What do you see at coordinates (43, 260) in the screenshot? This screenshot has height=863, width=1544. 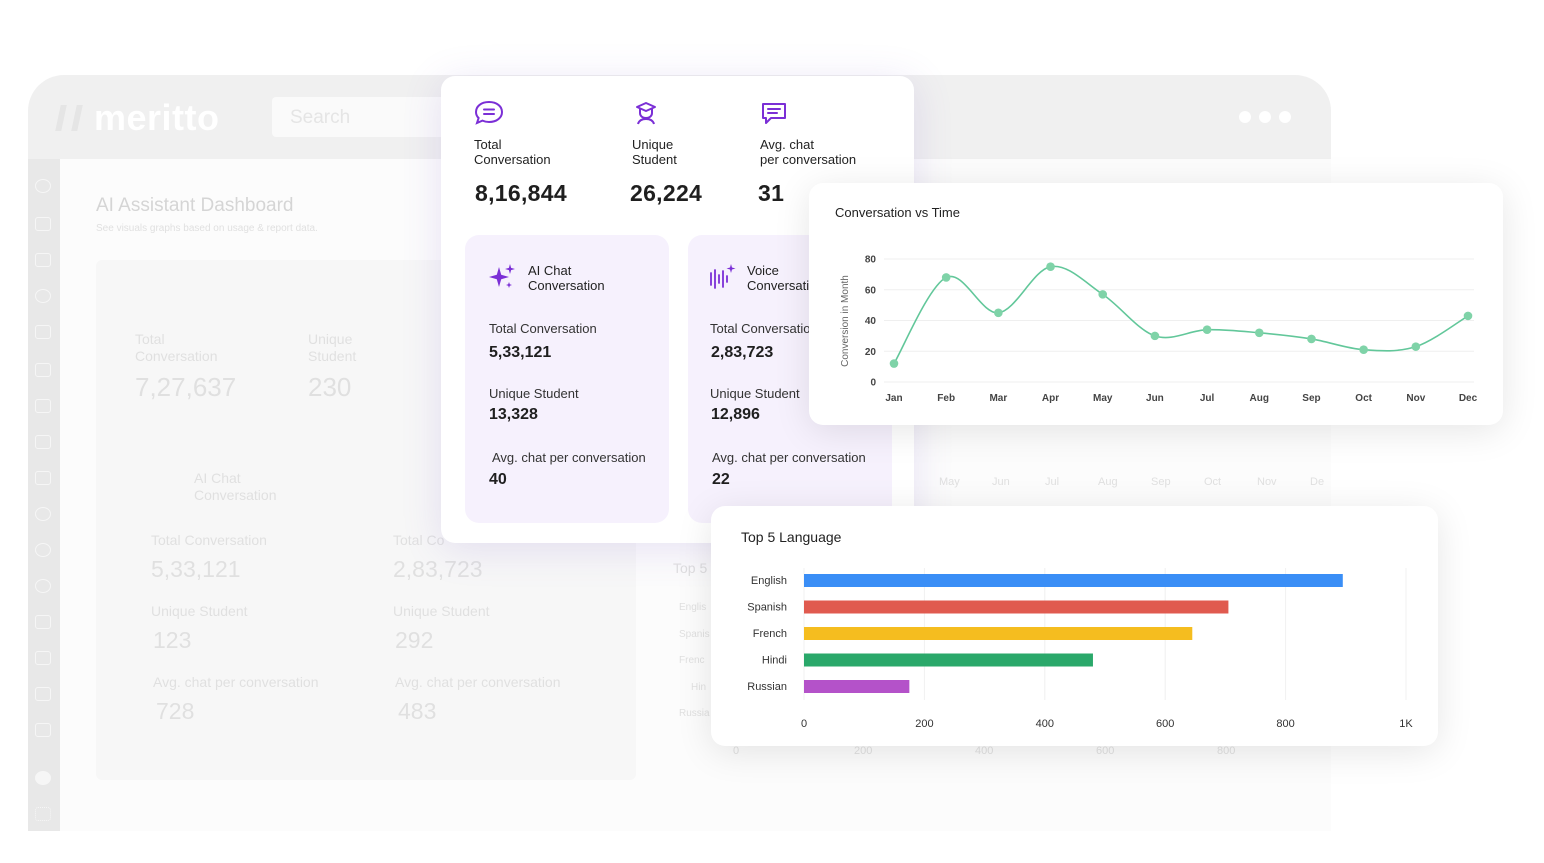 I see `institution-icon` at bounding box center [43, 260].